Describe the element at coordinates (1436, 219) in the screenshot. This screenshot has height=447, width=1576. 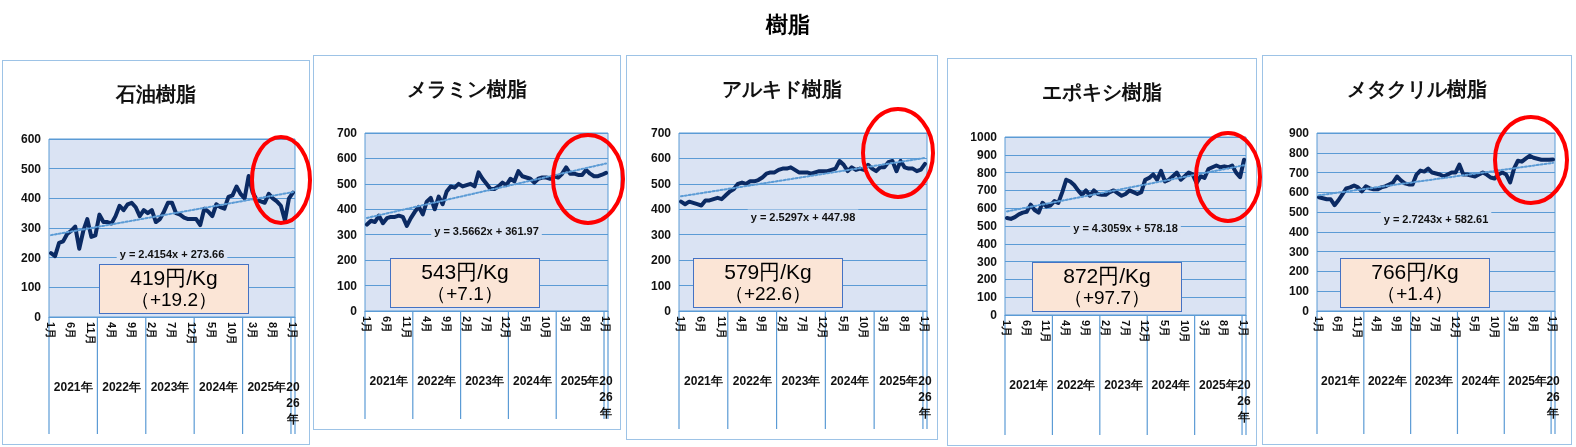
I see `text: y = 2.7243x + 582.61` at that location.